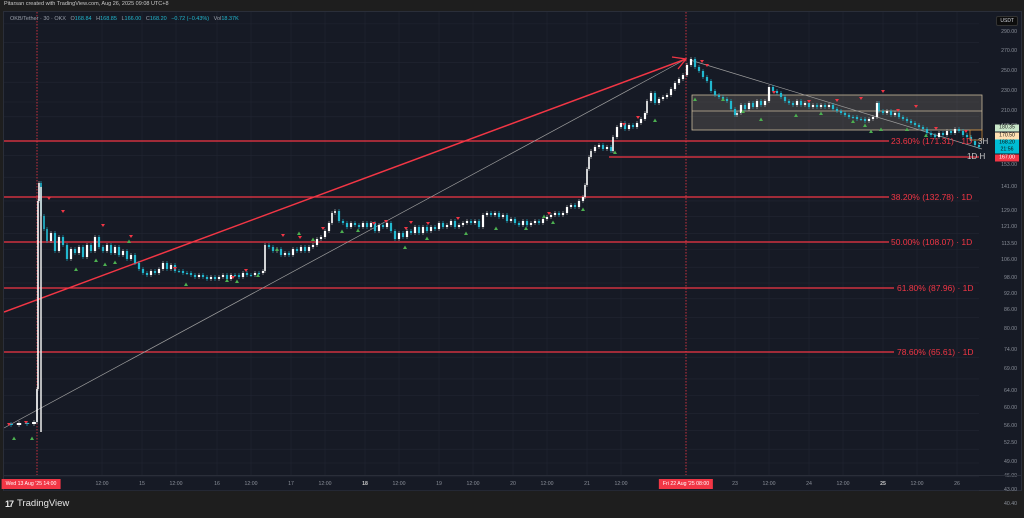 The image size is (1024, 518). What do you see at coordinates (1009, 260) in the screenshot?
I see `price-tick: 106.00` at bounding box center [1009, 260].